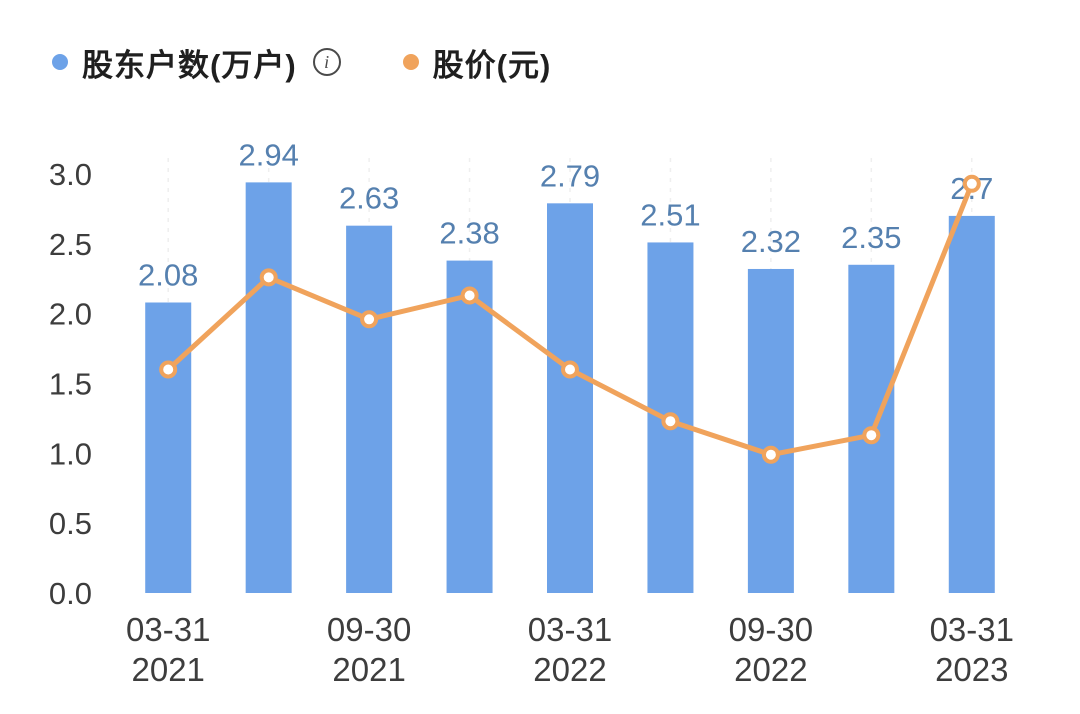  Describe the element at coordinates (70, 244) in the screenshot. I see `y-axis-tick-label: 2.5` at that location.